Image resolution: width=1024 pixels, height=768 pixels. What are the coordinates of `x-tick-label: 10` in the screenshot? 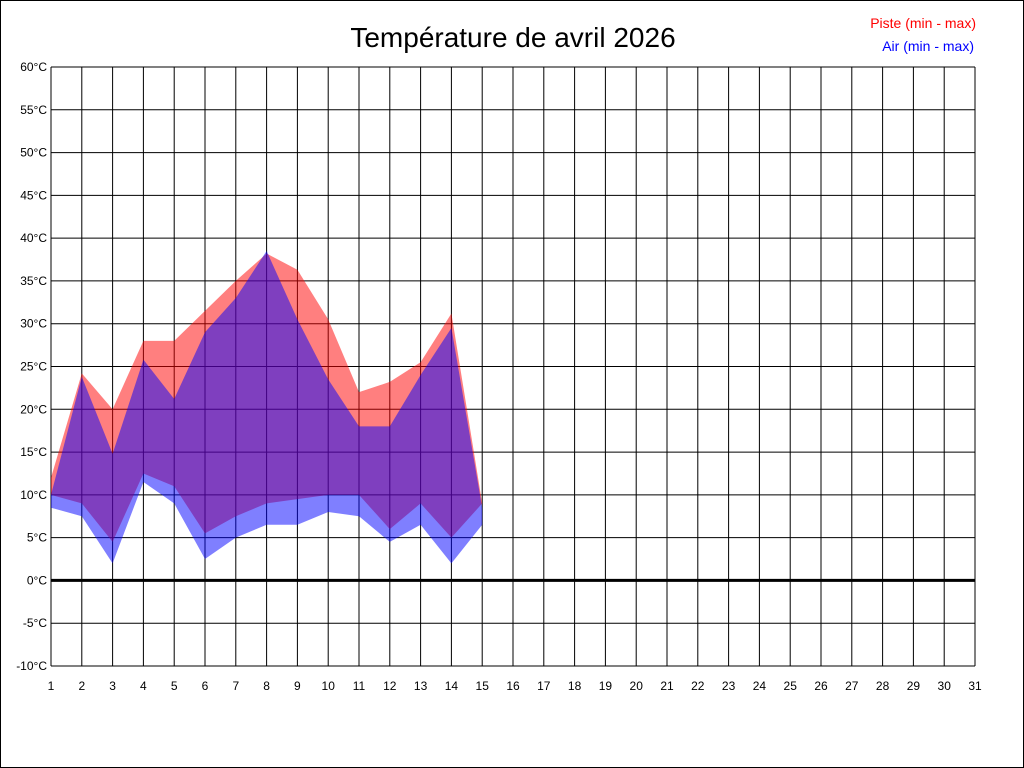 It's located at (329, 686).